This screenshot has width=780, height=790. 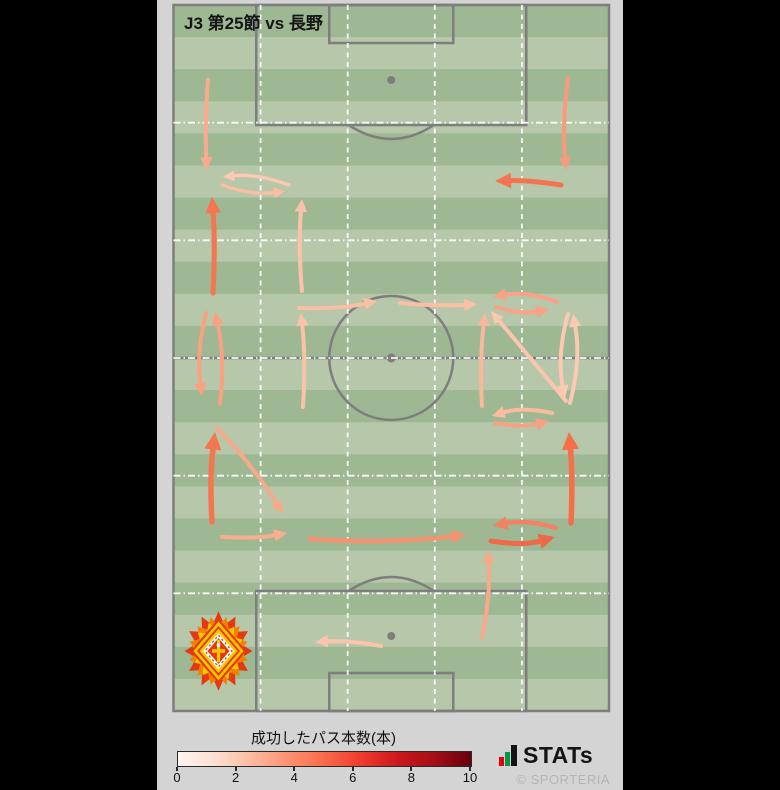 What do you see at coordinates (563, 779) in the screenshot?
I see `copyright-text: © SPORTERIA` at bounding box center [563, 779].